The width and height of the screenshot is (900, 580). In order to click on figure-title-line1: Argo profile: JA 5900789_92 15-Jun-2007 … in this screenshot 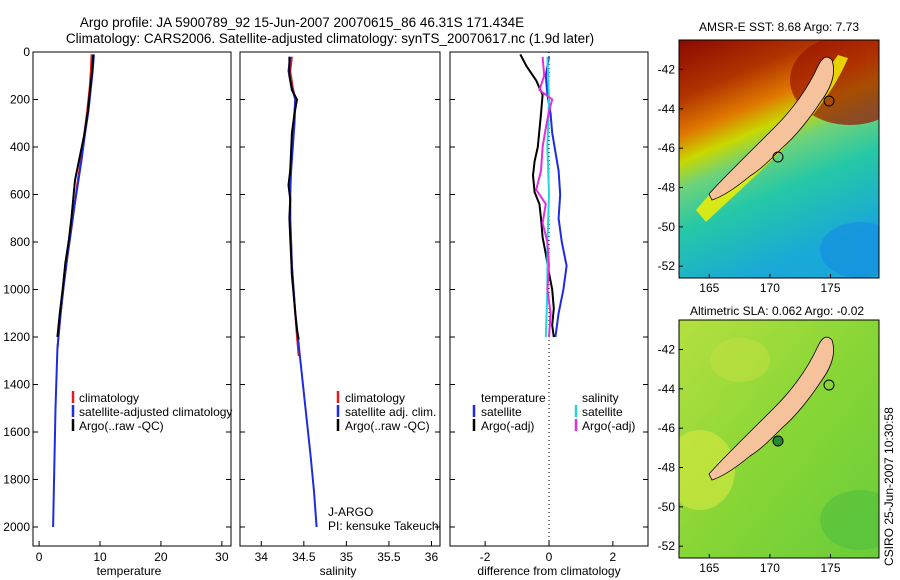, I will do `click(302, 22)`.